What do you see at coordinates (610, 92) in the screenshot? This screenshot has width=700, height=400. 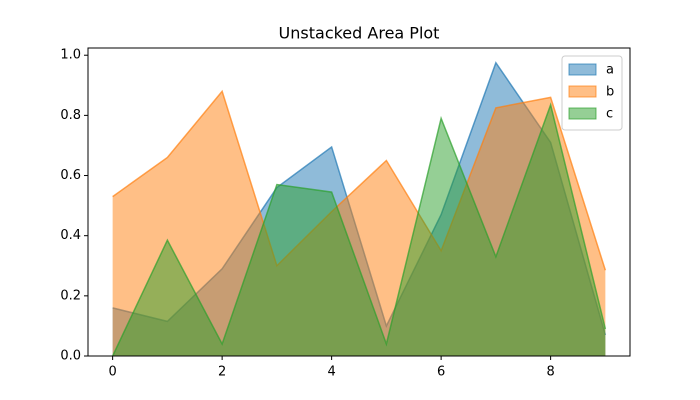 I see `legend-label: b` at bounding box center [610, 92].